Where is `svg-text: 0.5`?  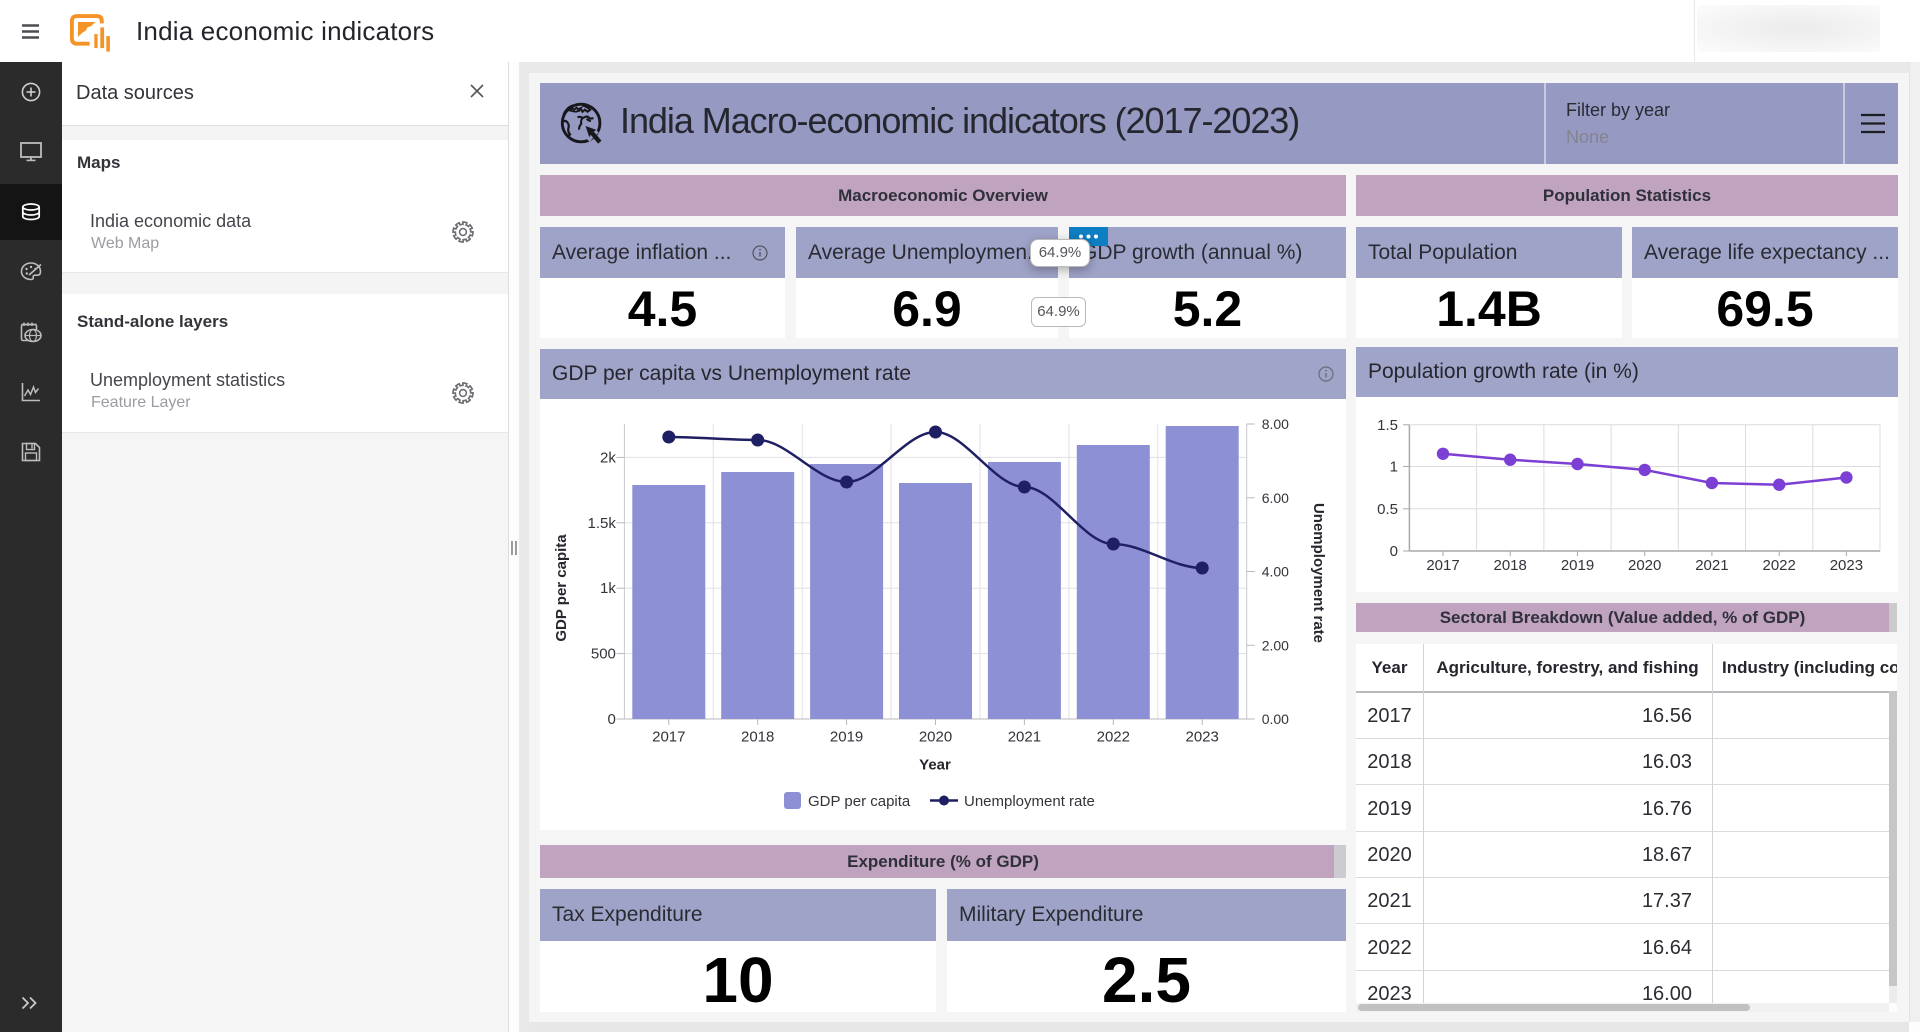
svg-text: 0.5 is located at coordinates (1387, 509).